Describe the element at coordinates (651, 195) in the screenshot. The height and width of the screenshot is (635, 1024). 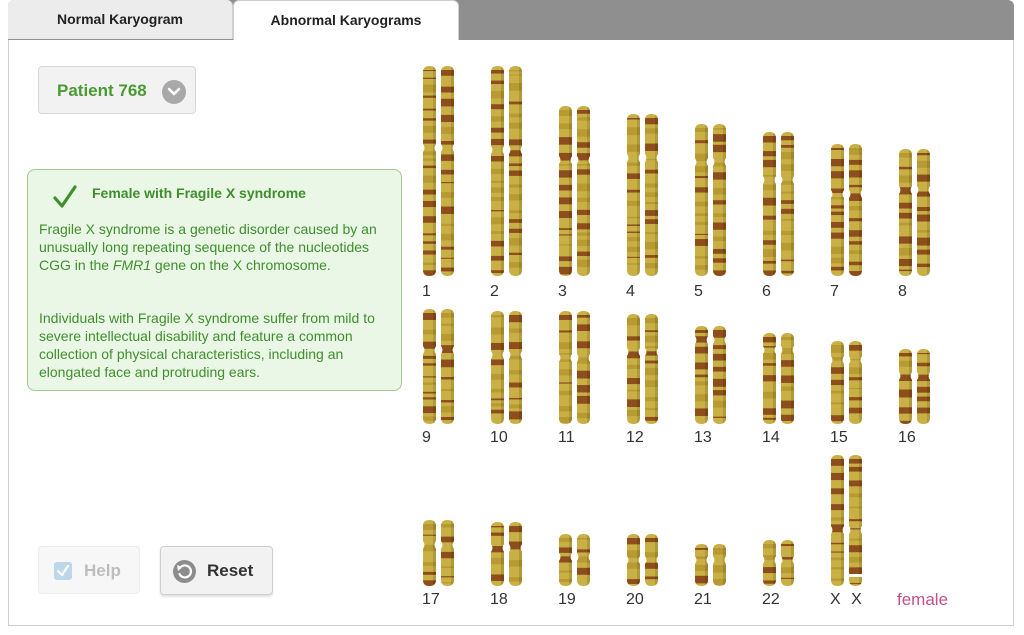
I see `chromosome-4-b` at that location.